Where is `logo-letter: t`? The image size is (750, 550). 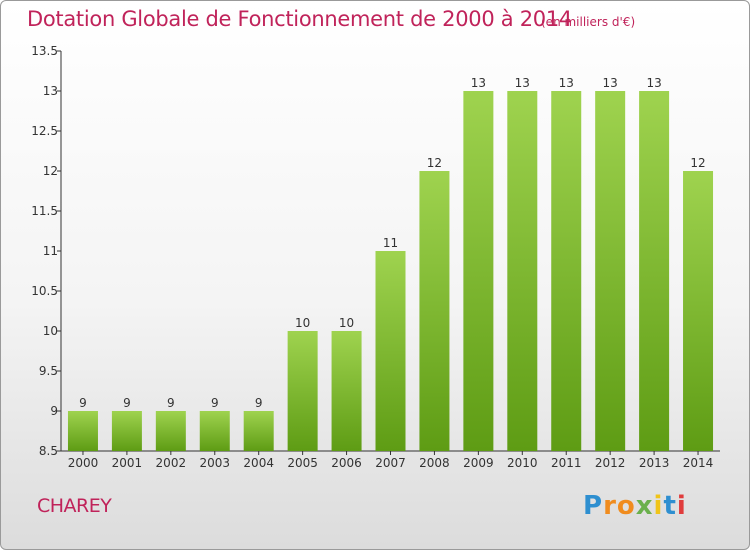 logo-letter: t is located at coordinates (670, 506).